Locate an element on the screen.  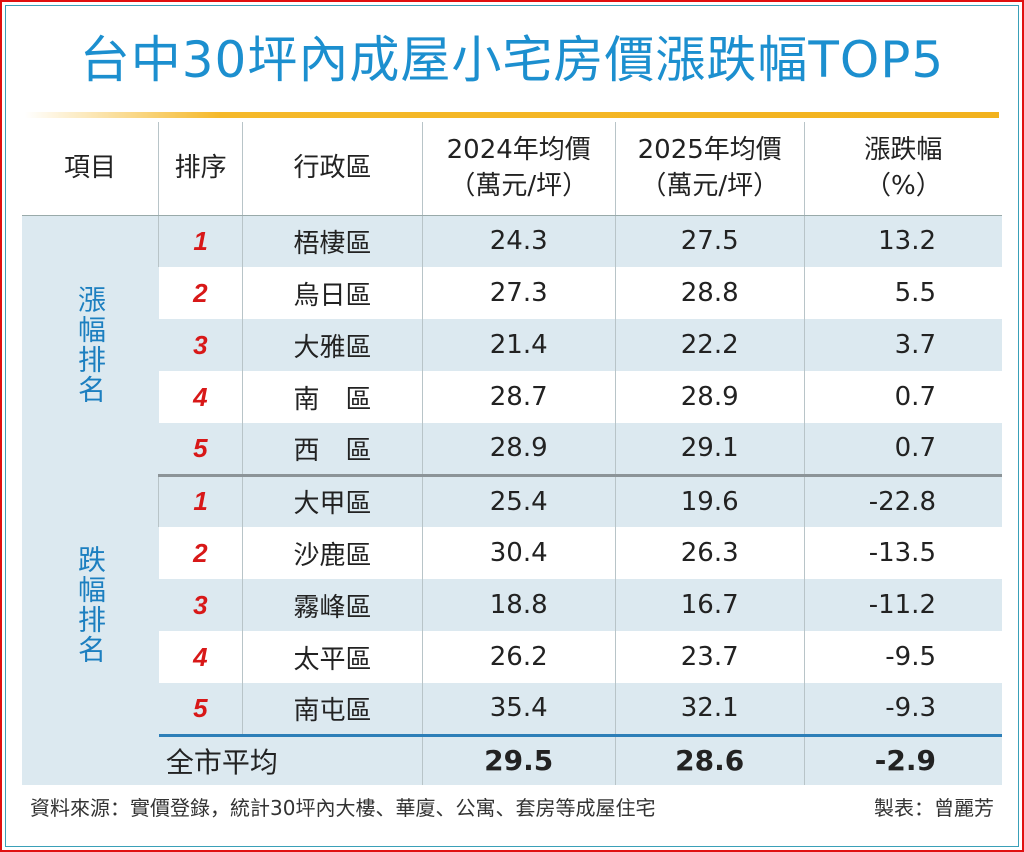
district-cell: 大雅區 is located at coordinates (332, 345).